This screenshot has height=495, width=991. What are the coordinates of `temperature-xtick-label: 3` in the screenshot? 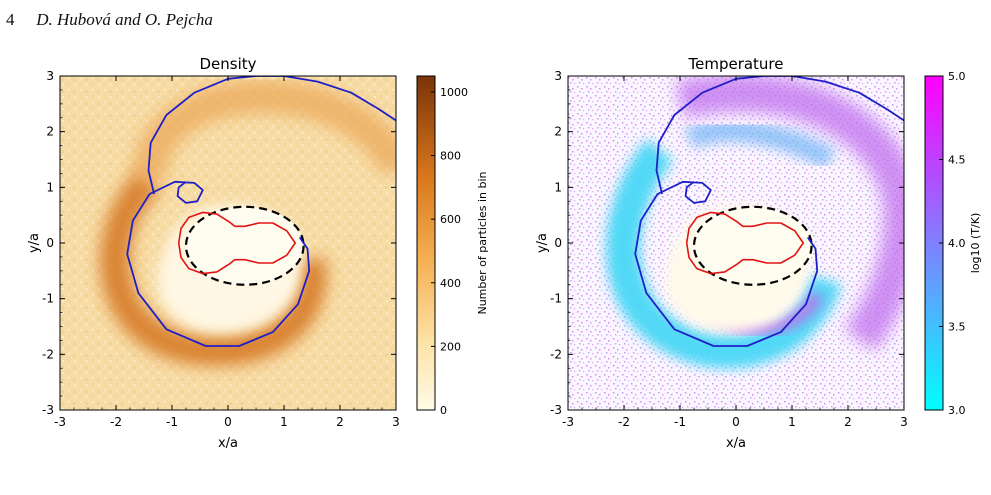 It's located at (904, 422).